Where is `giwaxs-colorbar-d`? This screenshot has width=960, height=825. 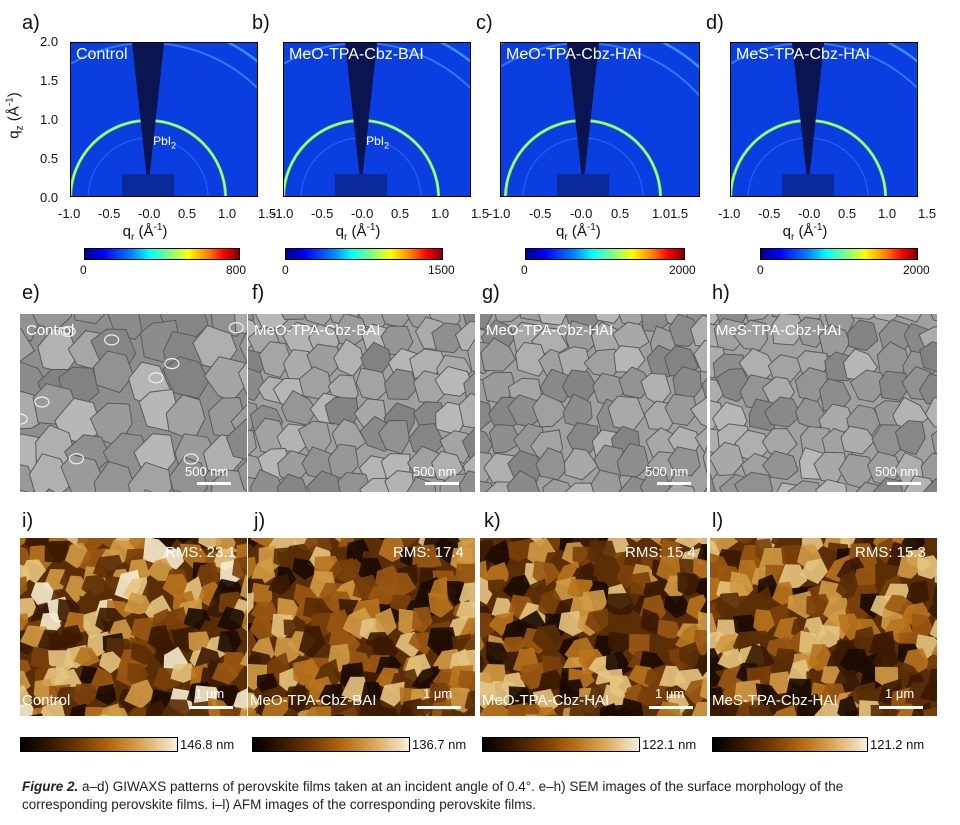
giwaxs-colorbar-d is located at coordinates (839, 254).